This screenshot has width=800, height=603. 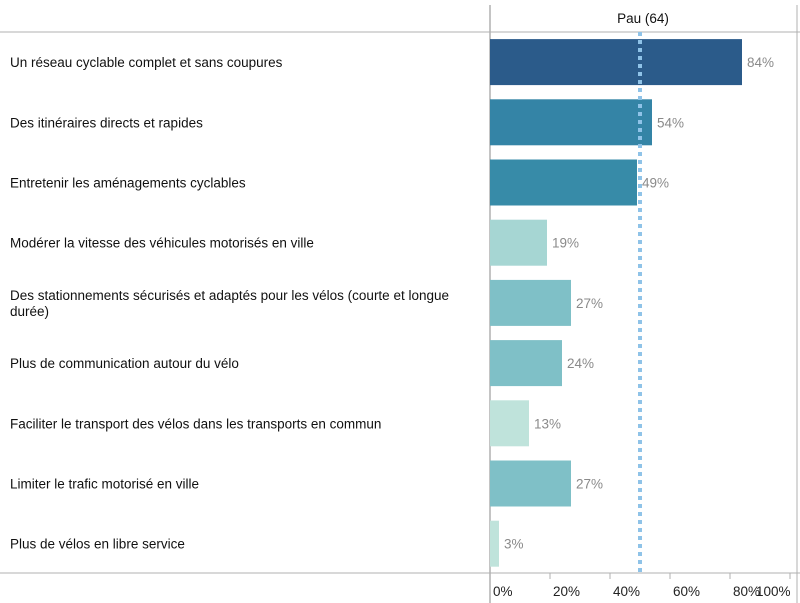 I want to click on category-label-line: Entretenir les aménagements cyclables, so click(x=128, y=183).